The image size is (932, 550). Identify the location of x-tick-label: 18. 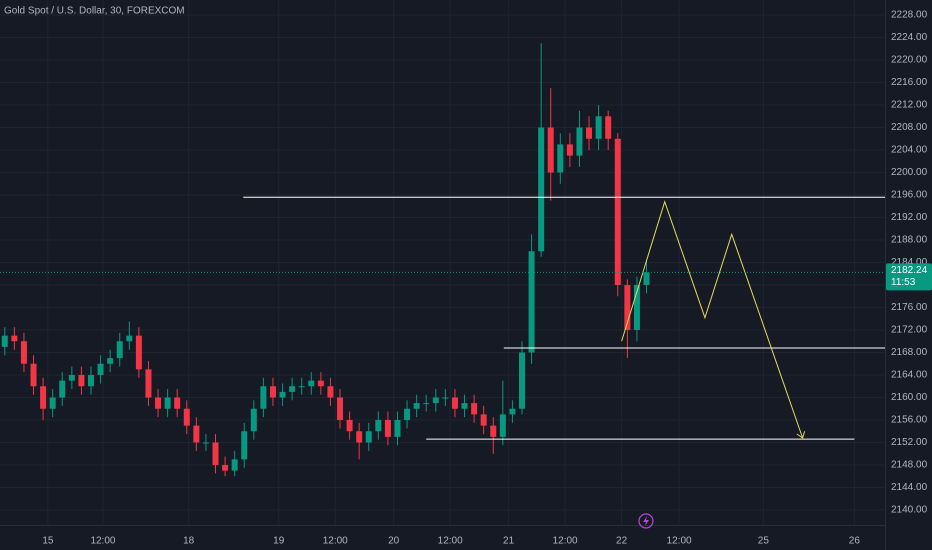
(189, 541).